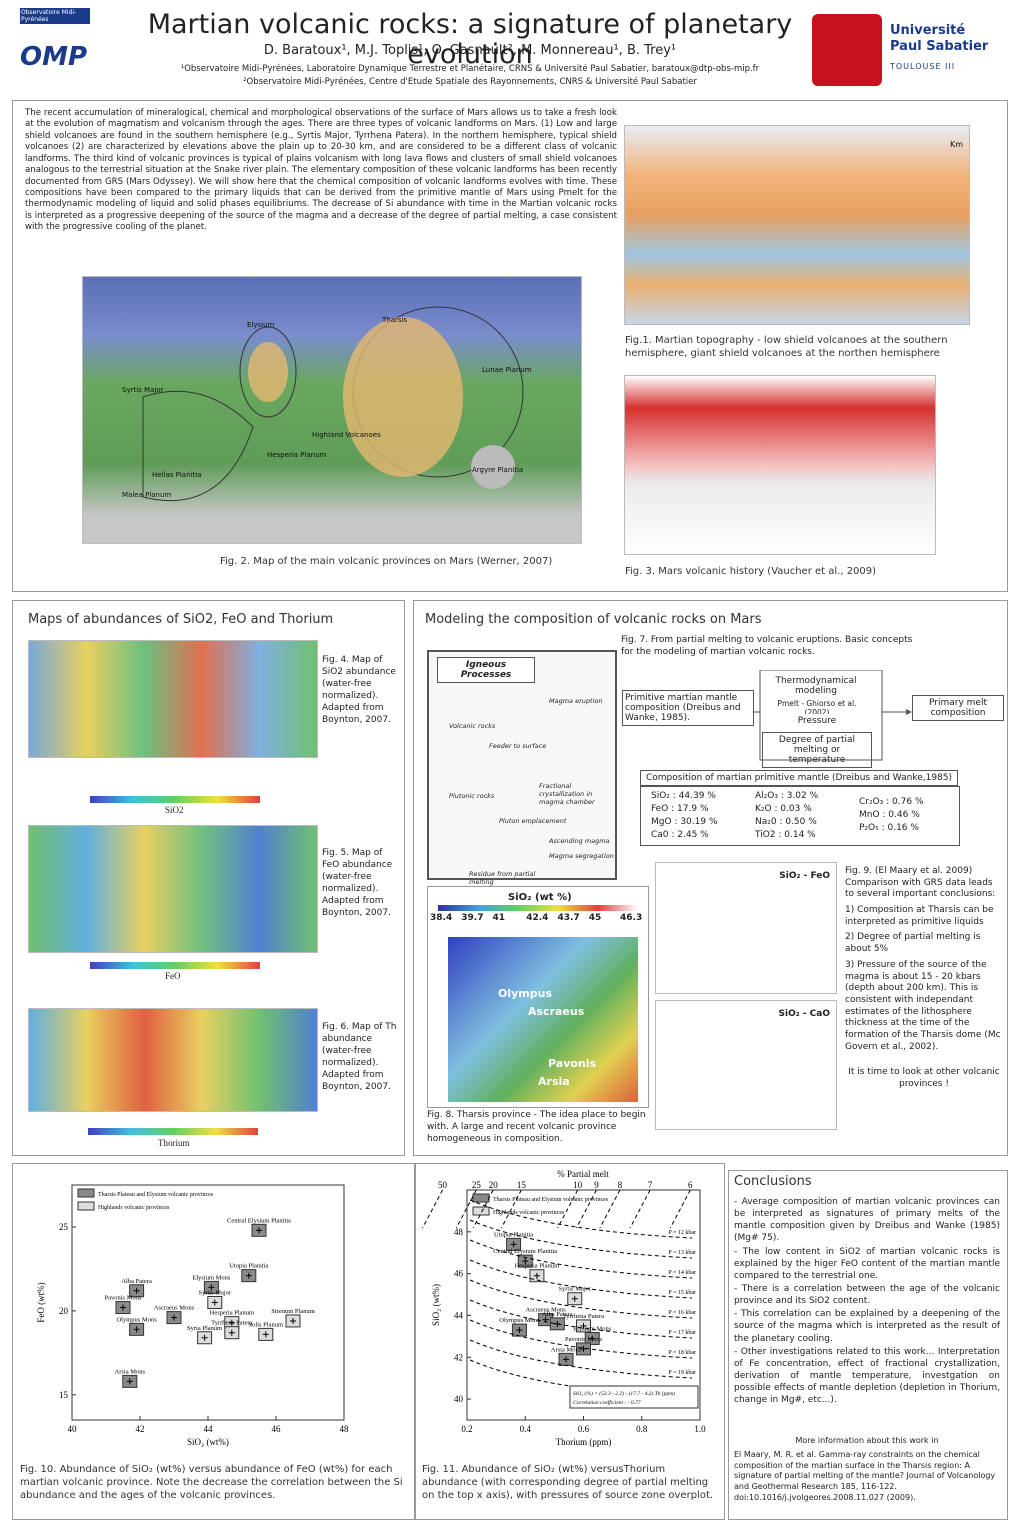  Describe the element at coordinates (786, 822) in the screenshot. I see `composition-item: Na₂0 : 0.50 %` at that location.